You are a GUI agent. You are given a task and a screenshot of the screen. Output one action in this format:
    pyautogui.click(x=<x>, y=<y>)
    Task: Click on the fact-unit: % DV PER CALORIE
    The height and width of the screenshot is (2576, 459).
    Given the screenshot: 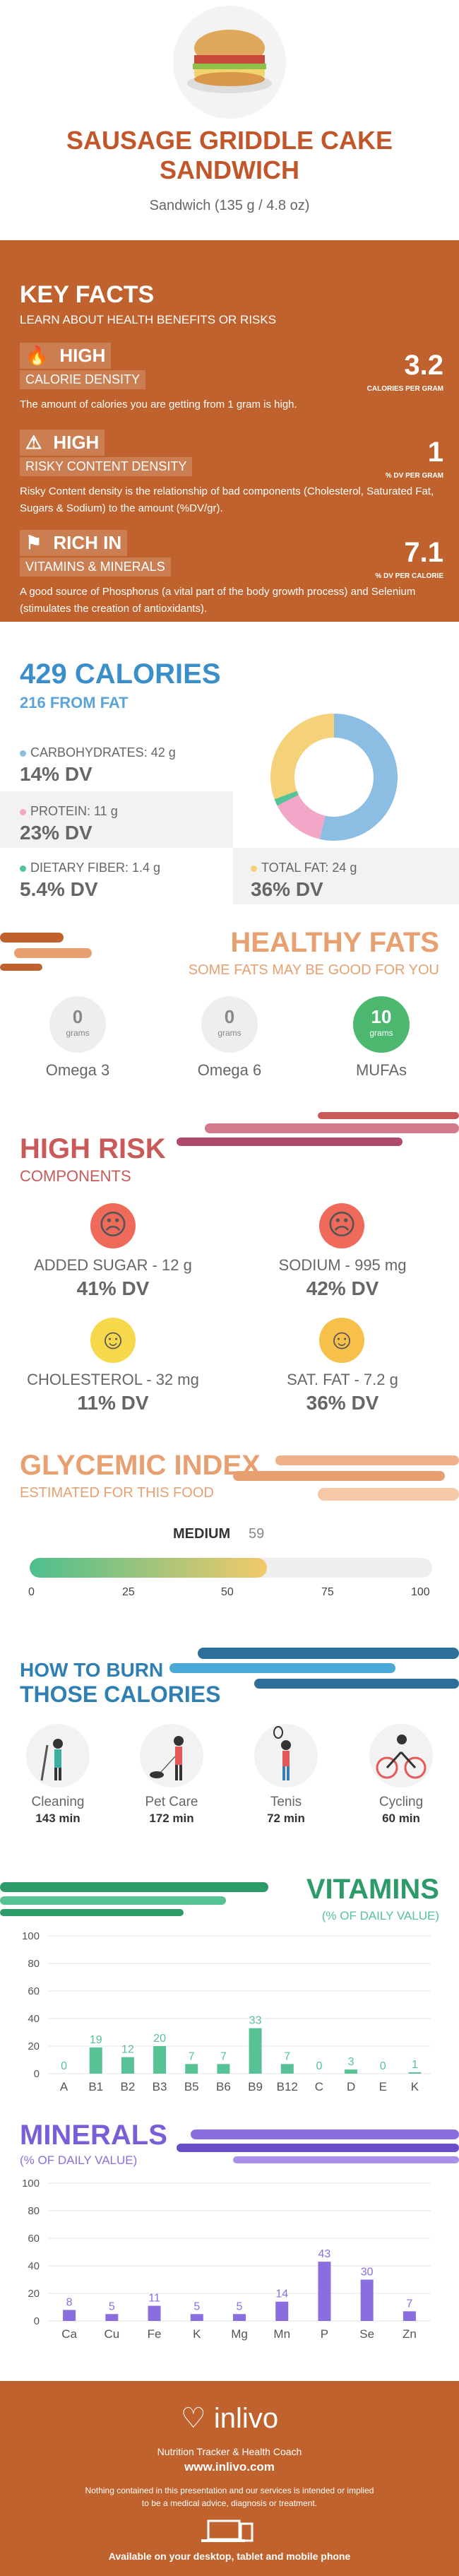 What is the action you would take?
    pyautogui.click(x=409, y=576)
    